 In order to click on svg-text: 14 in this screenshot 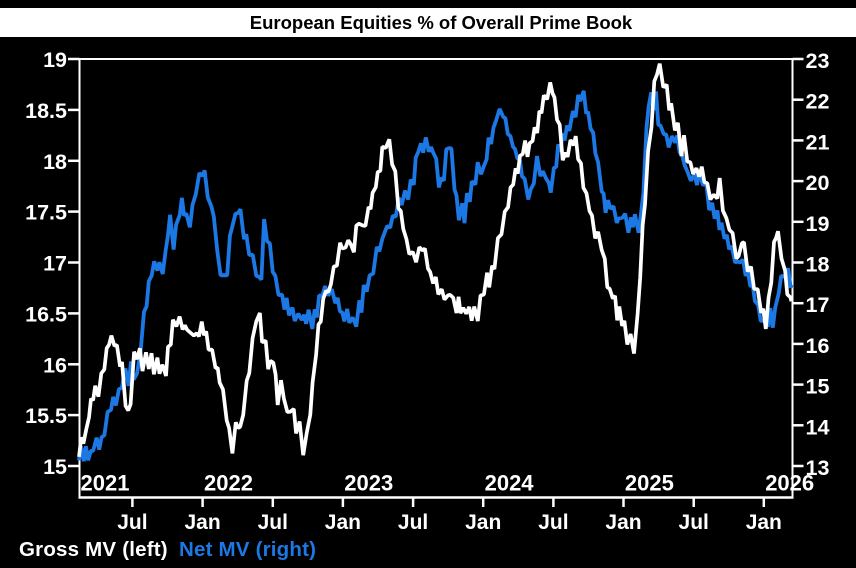, I will do `click(818, 427)`.